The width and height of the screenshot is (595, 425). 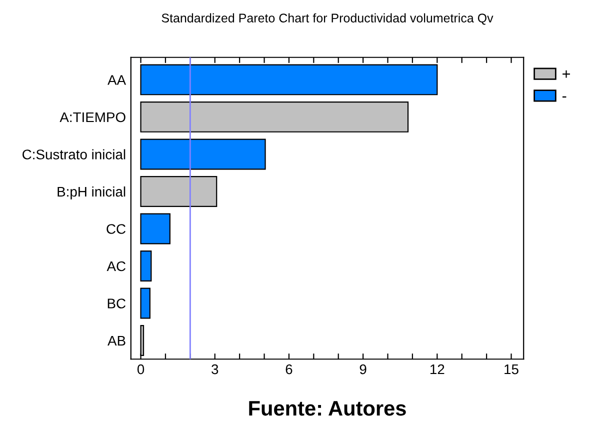 What do you see at coordinates (116, 266) in the screenshot?
I see `y-tick-label: AC` at bounding box center [116, 266].